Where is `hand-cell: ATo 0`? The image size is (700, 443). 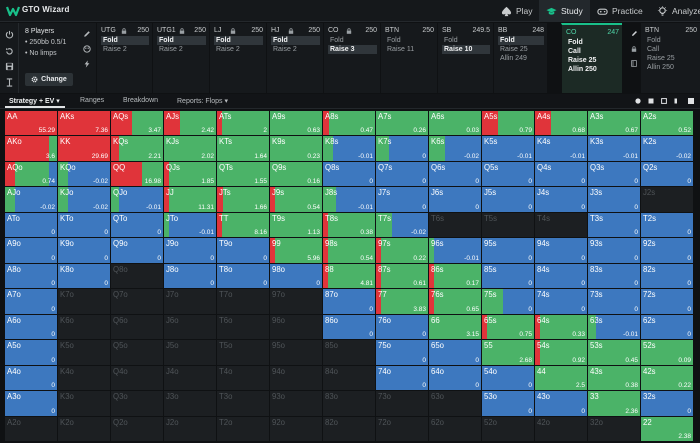 hand-cell: ATo 0 is located at coordinates (31, 225).